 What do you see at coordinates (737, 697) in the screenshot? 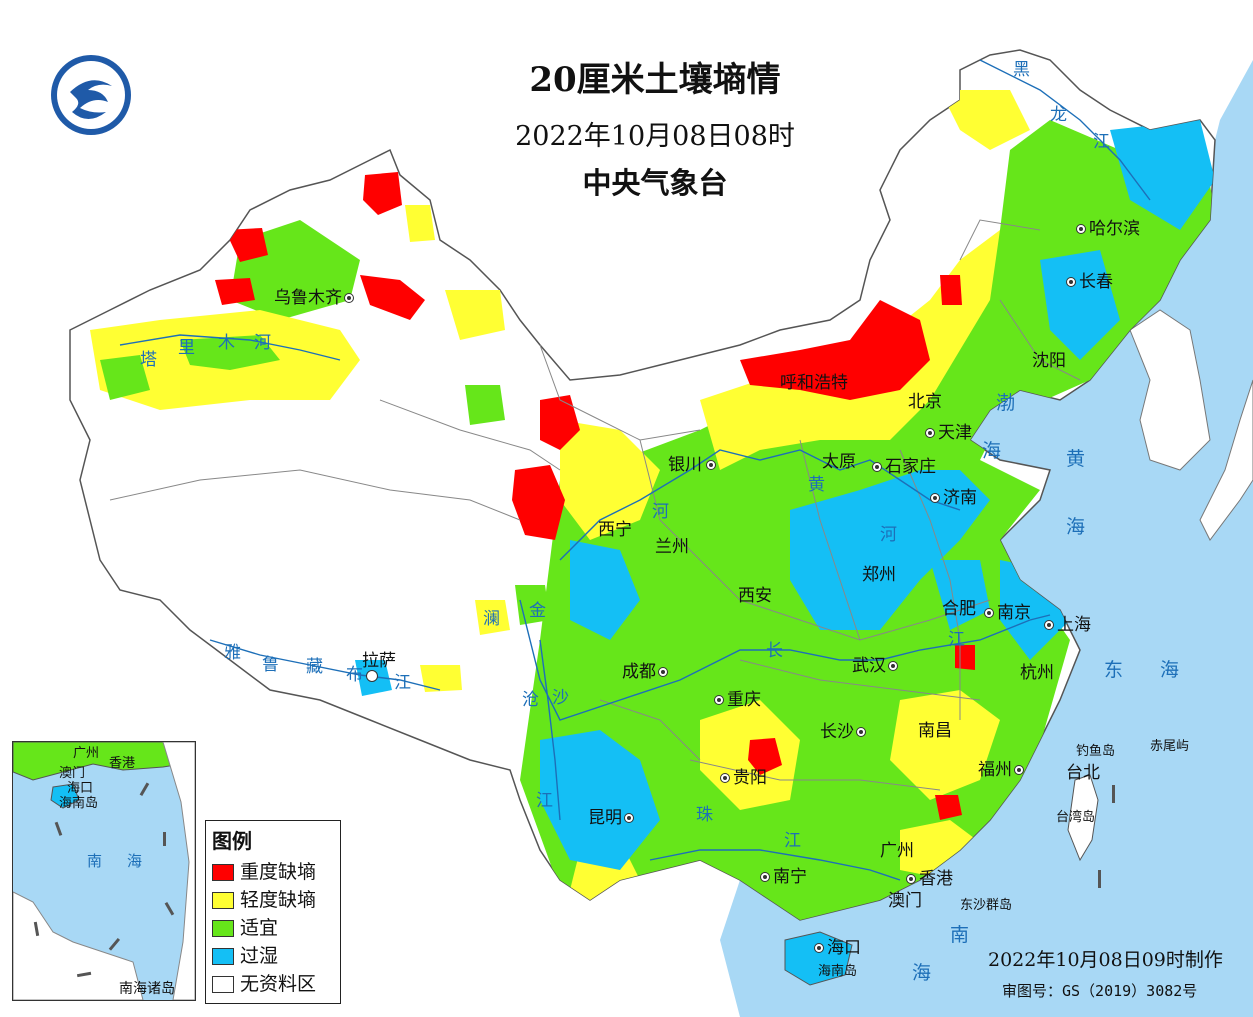
I see `city-label: 重庆` at bounding box center [737, 697].